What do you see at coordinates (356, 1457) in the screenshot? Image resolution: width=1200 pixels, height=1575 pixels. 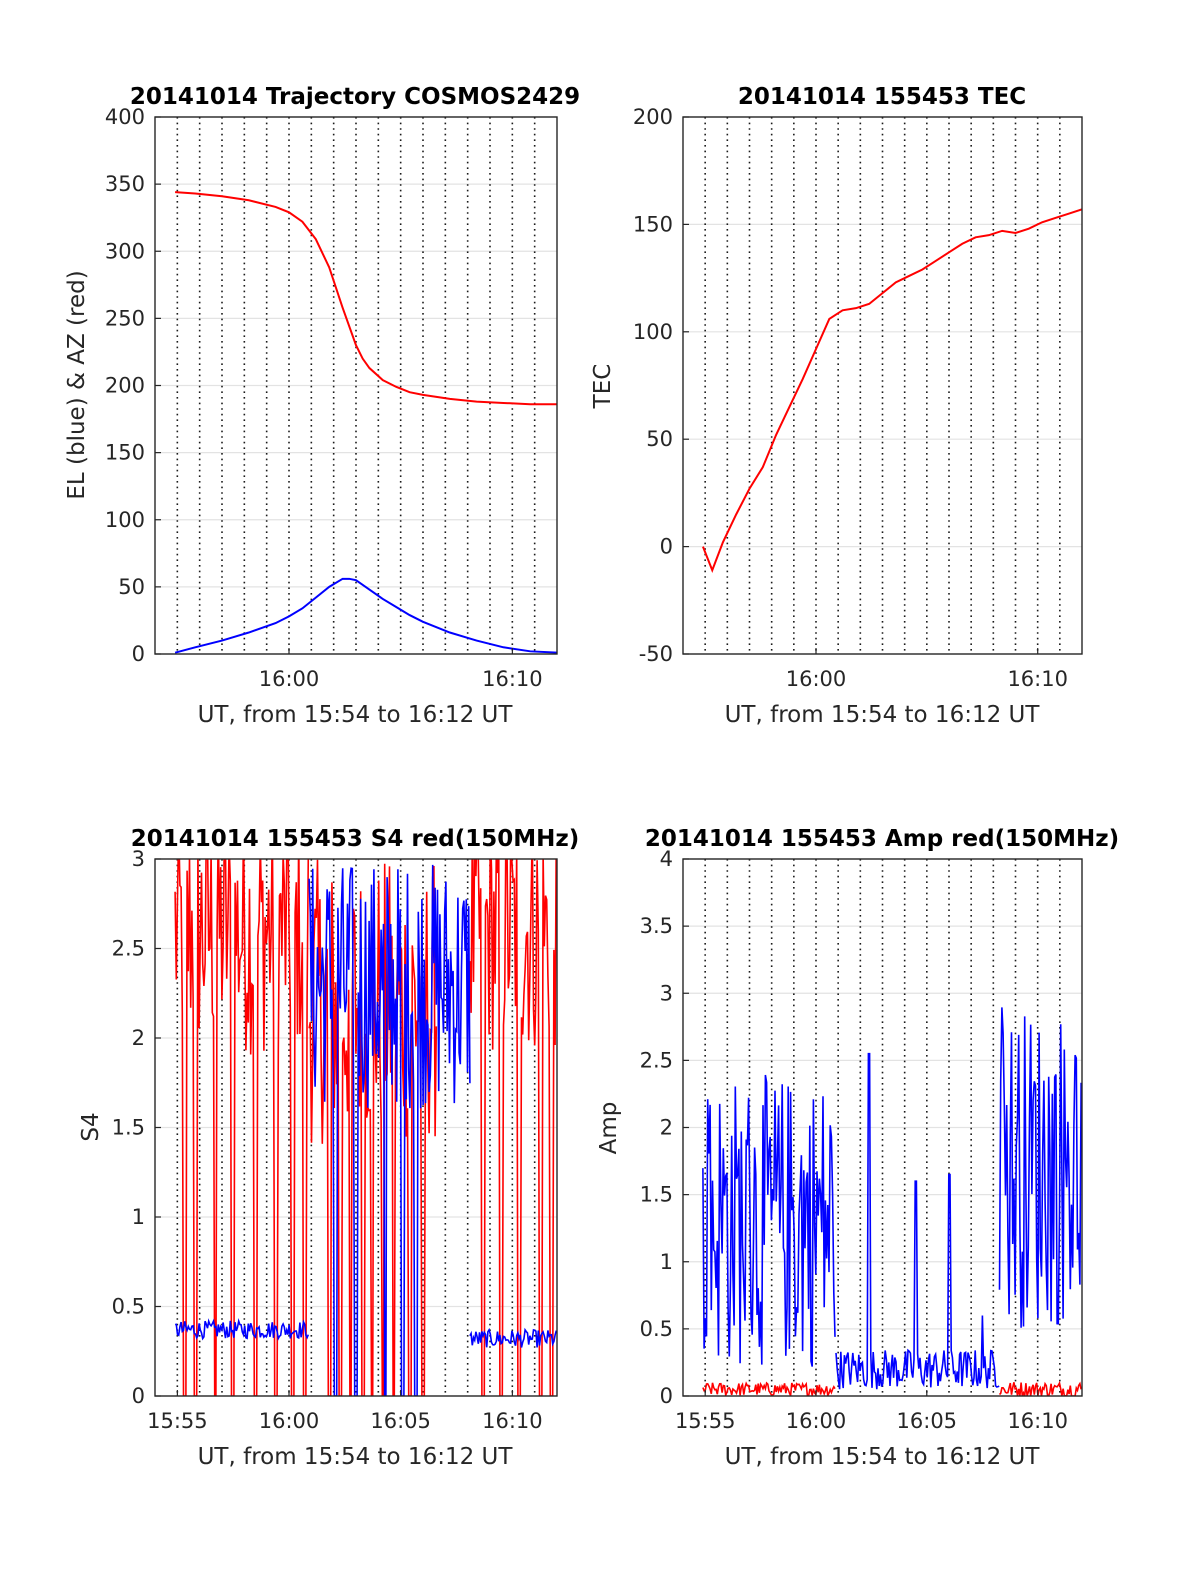 I see `s4-xlabel: UT, from 15:54 to 16:12 UT` at bounding box center [356, 1457].